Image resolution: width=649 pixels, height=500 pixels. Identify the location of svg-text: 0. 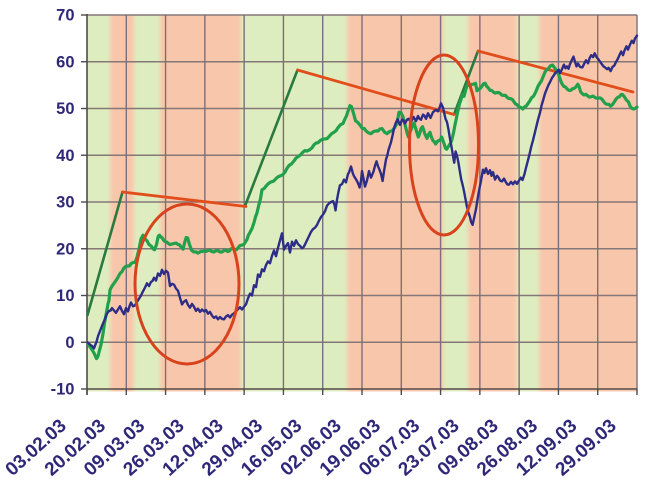
(69, 343).